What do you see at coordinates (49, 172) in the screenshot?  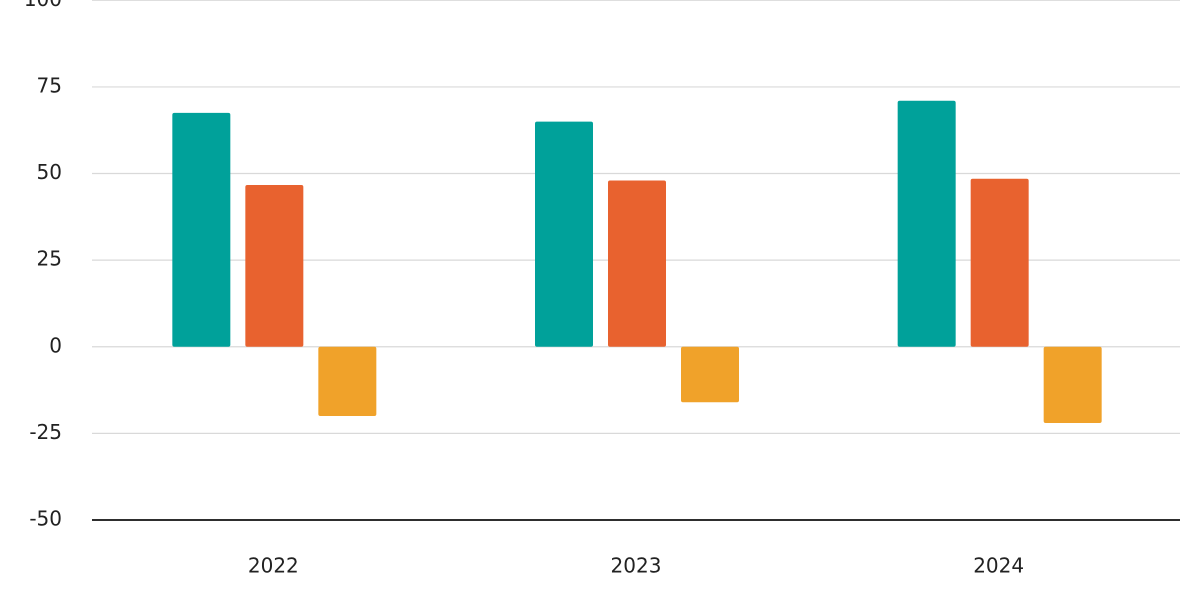 I see `y-tick-label: 50` at bounding box center [49, 172].